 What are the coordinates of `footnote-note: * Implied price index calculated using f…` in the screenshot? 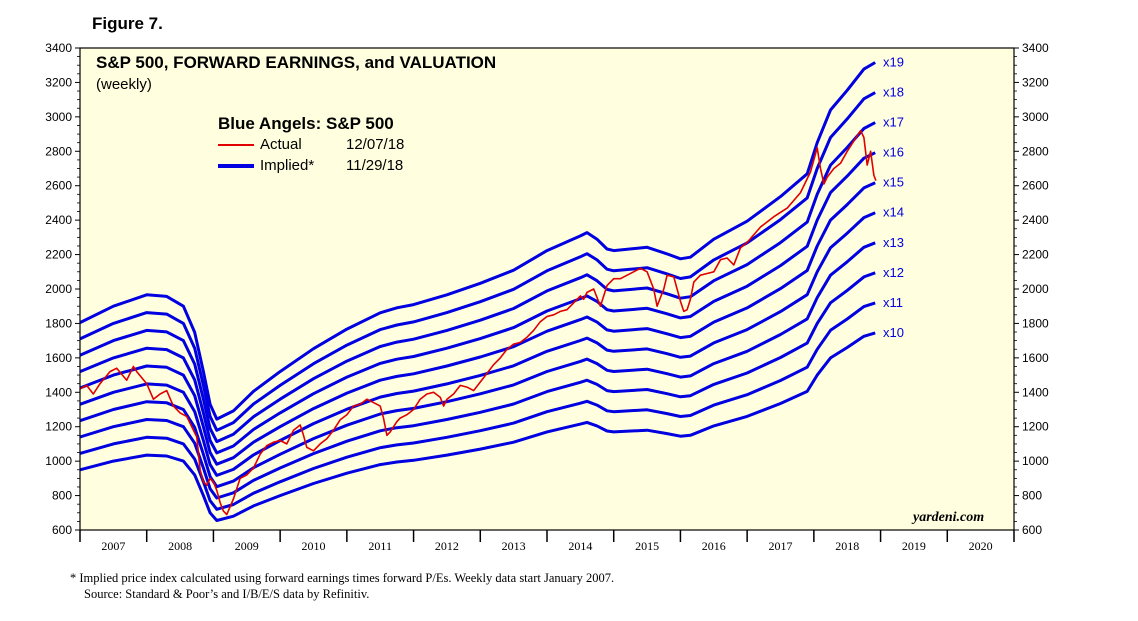 It's located at (342, 578).